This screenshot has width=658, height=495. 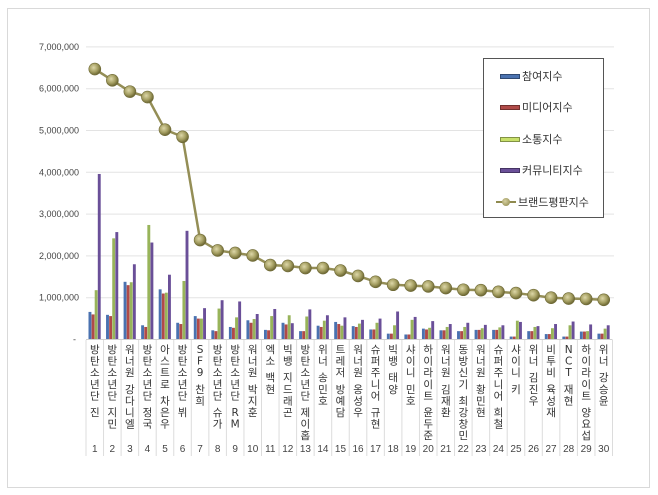 I want to click on svg-text: F, so click(x=200, y=362).